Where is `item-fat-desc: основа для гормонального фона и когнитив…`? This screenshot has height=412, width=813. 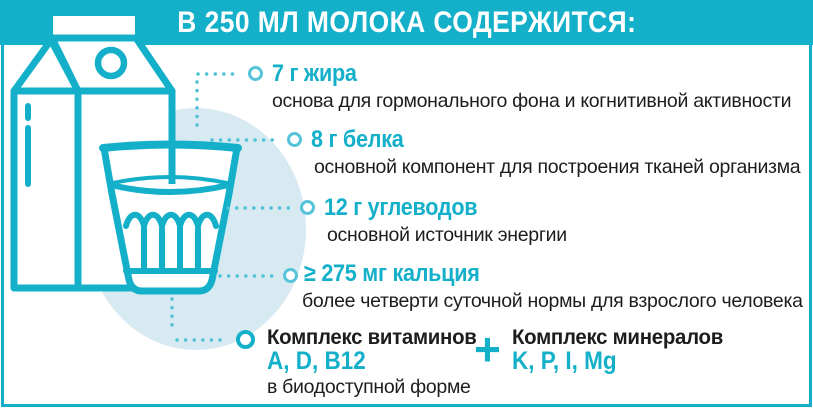
item-fat-desc: основа для гормонального фона и когнитив… is located at coordinates (532, 101).